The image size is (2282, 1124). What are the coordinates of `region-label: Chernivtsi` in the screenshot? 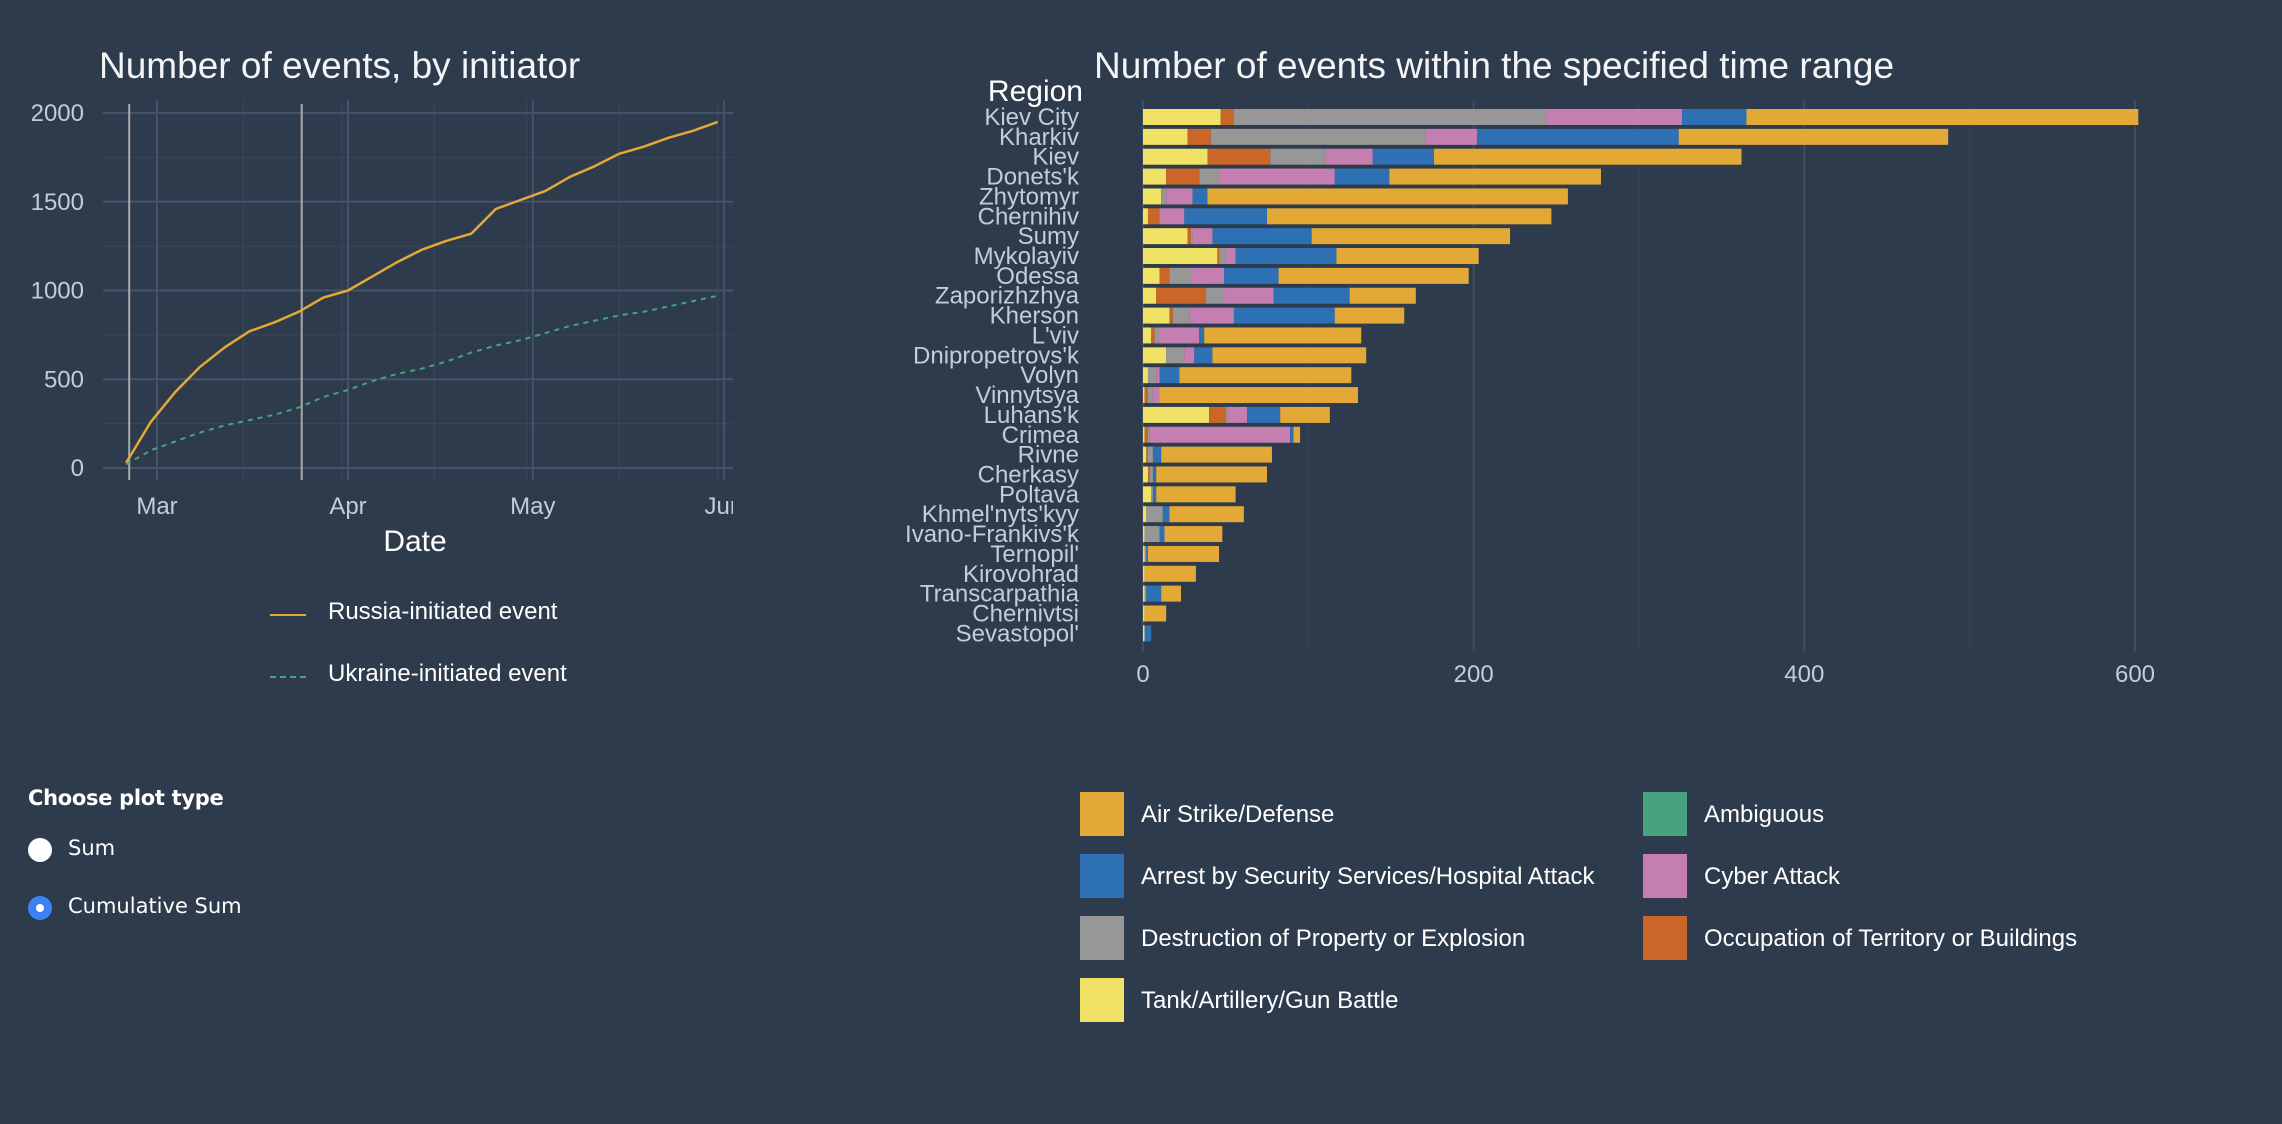 It's located at (1025, 614).